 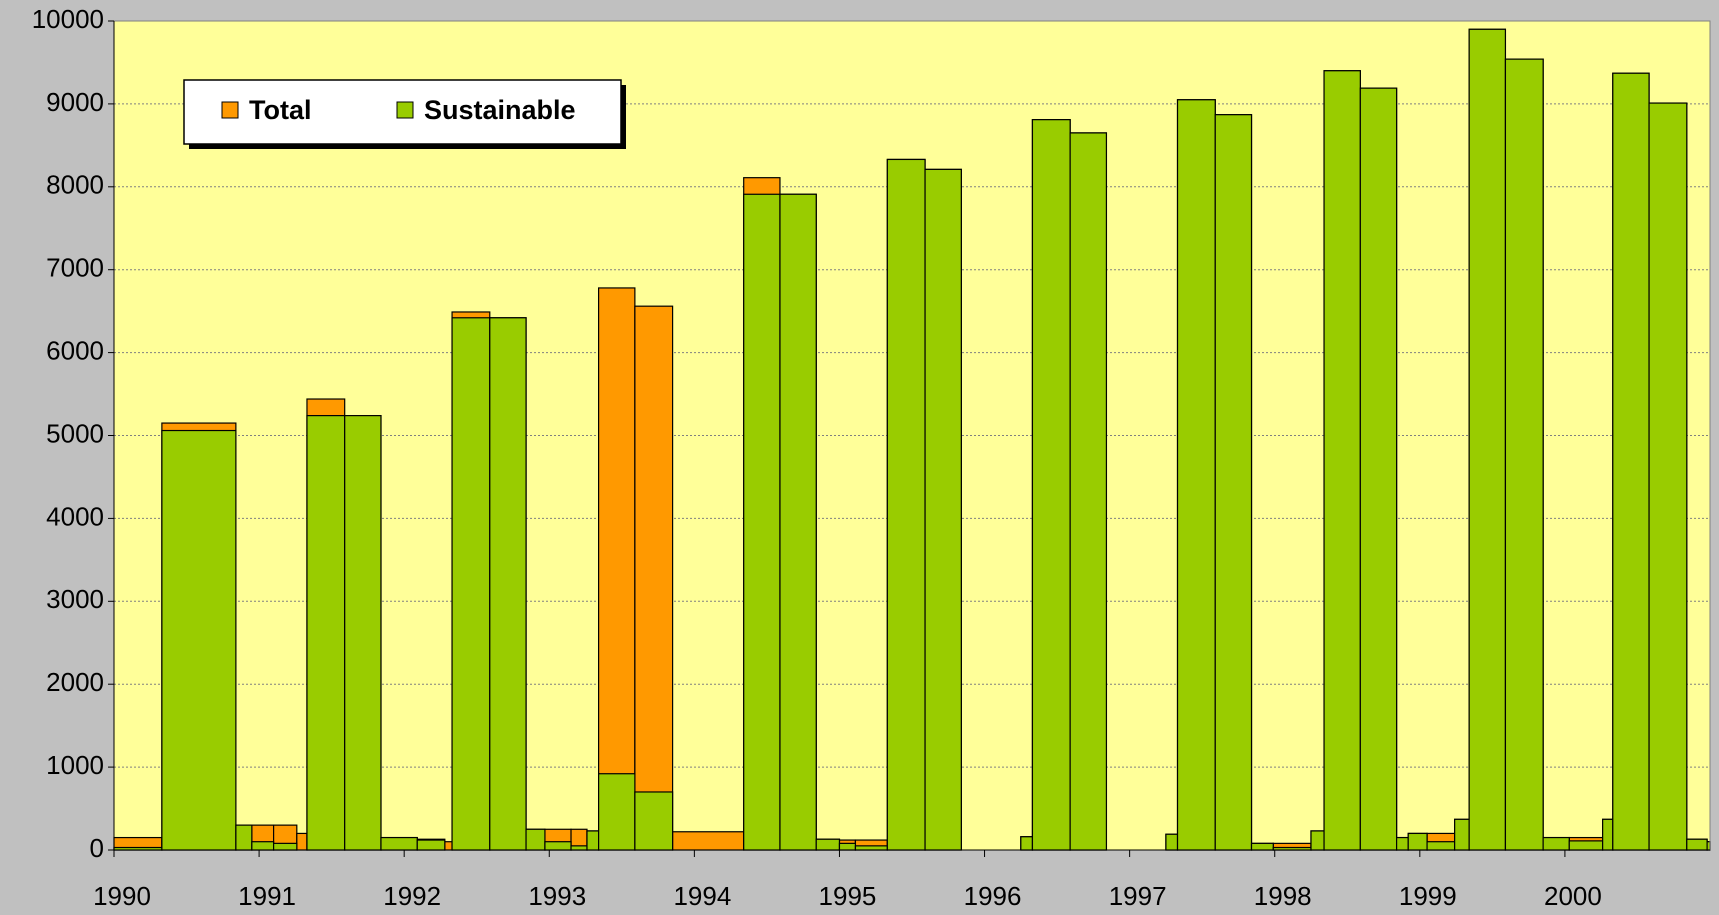 I want to click on y-tick-label: 6000, so click(x=75, y=350).